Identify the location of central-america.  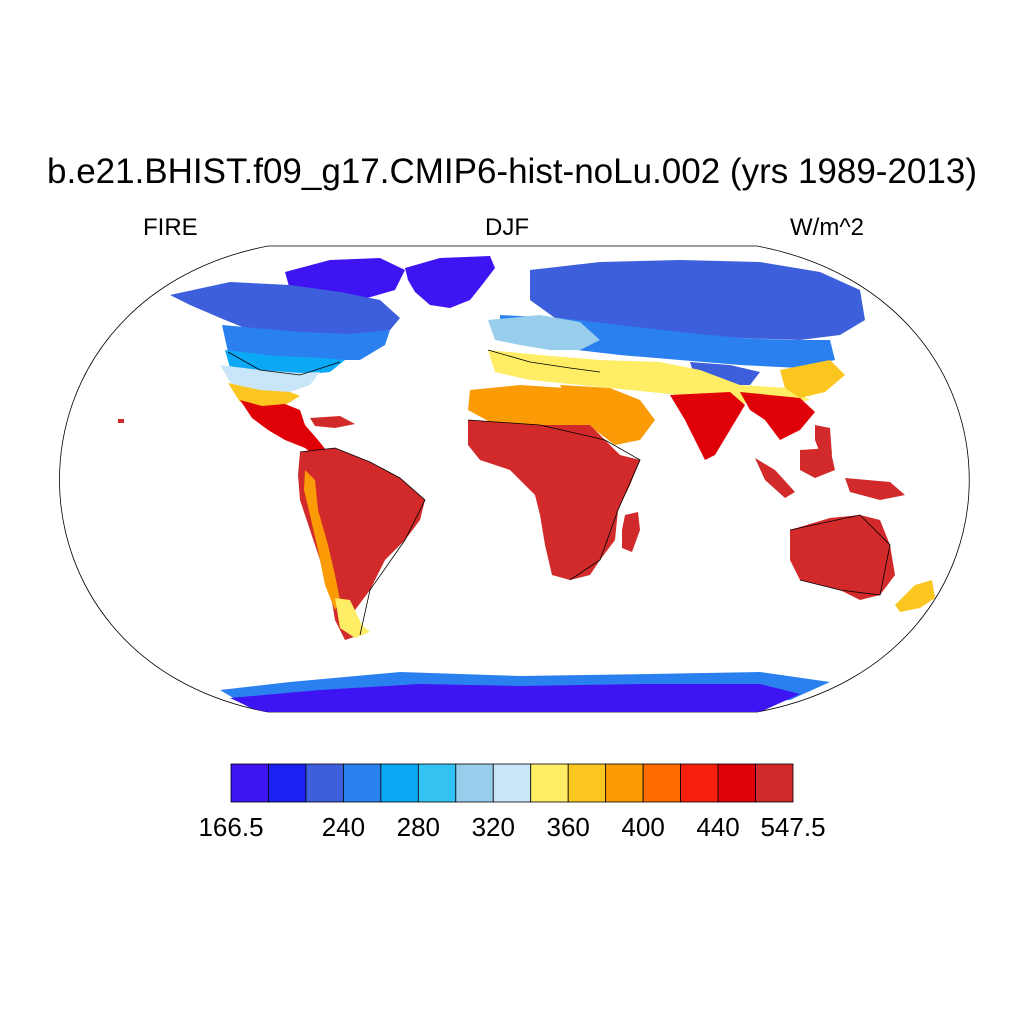
(285, 430).